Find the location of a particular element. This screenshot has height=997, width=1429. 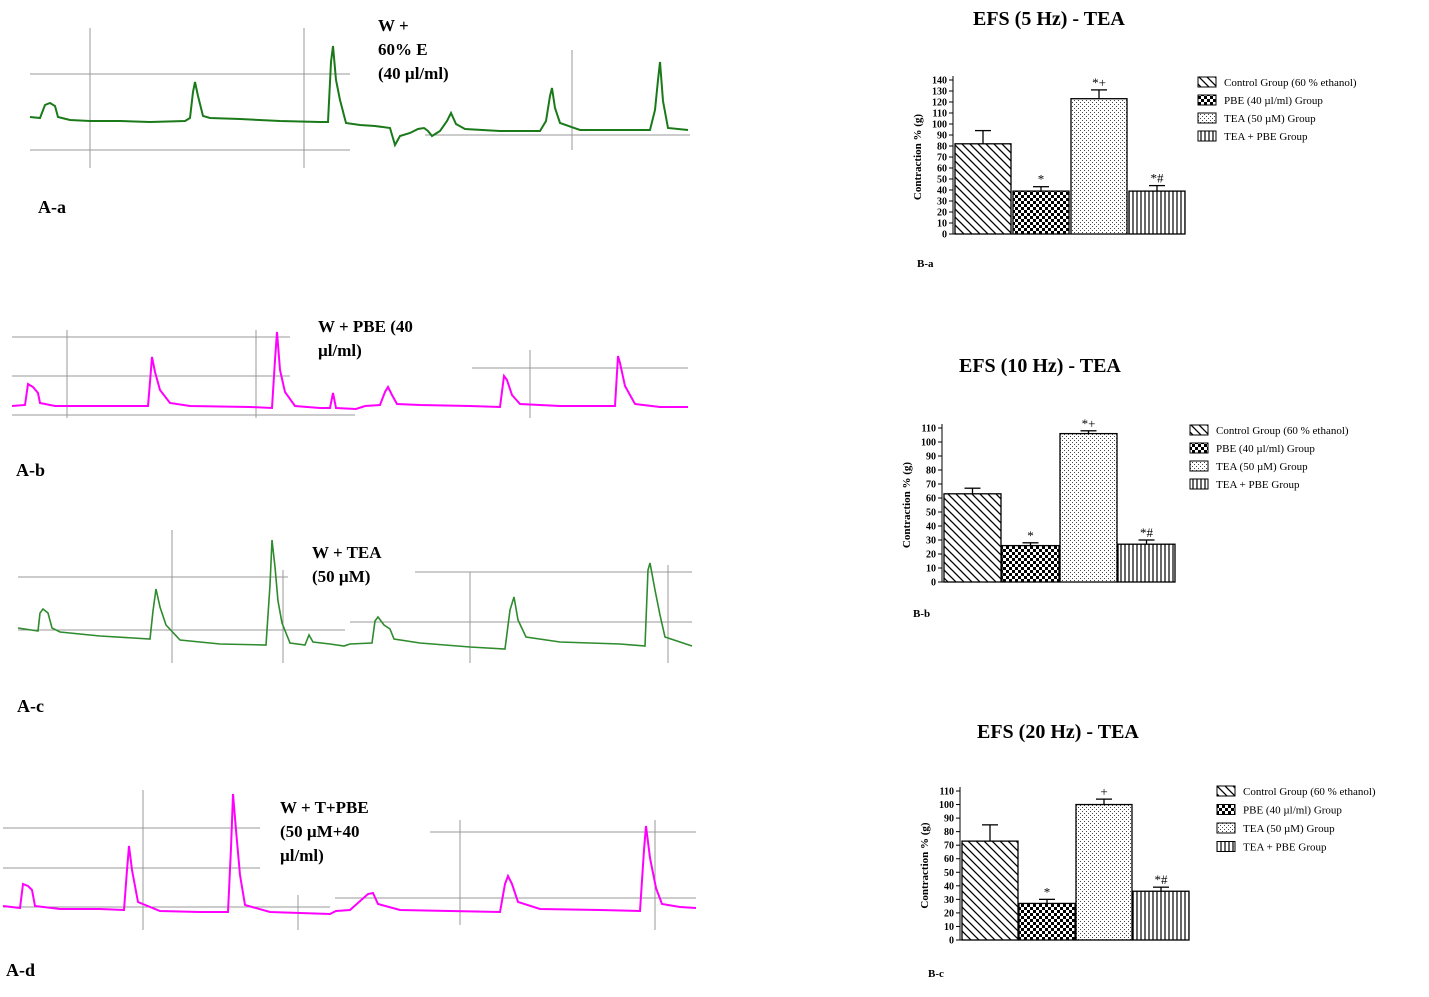

trace-panel-d: W + T+PBE (50 µM+40 µl/ml) A-d is located at coordinates (350, 885).